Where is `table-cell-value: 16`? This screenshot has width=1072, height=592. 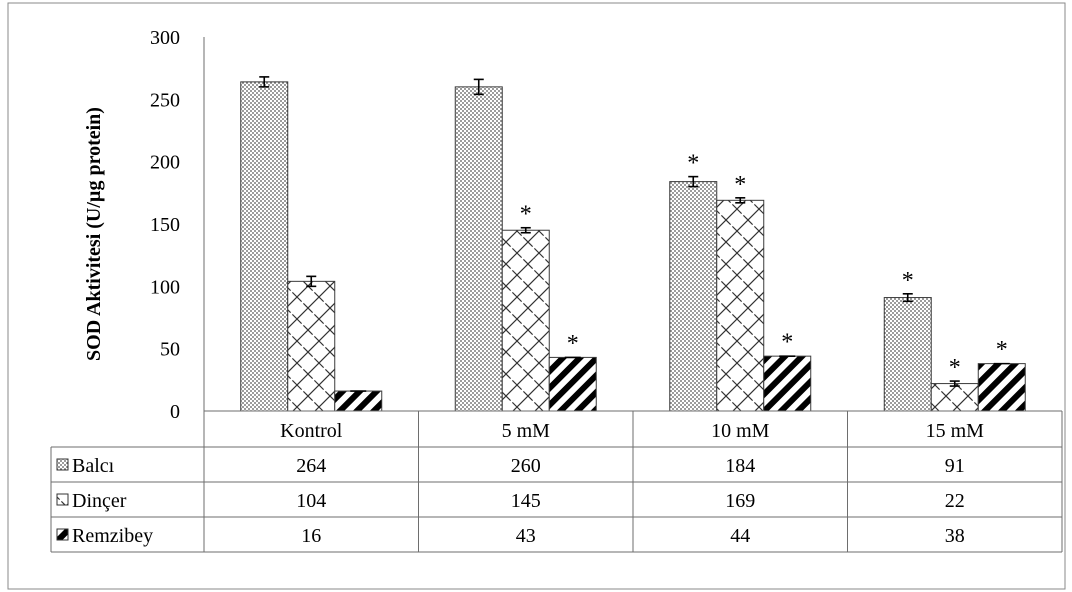 table-cell-value: 16 is located at coordinates (311, 536).